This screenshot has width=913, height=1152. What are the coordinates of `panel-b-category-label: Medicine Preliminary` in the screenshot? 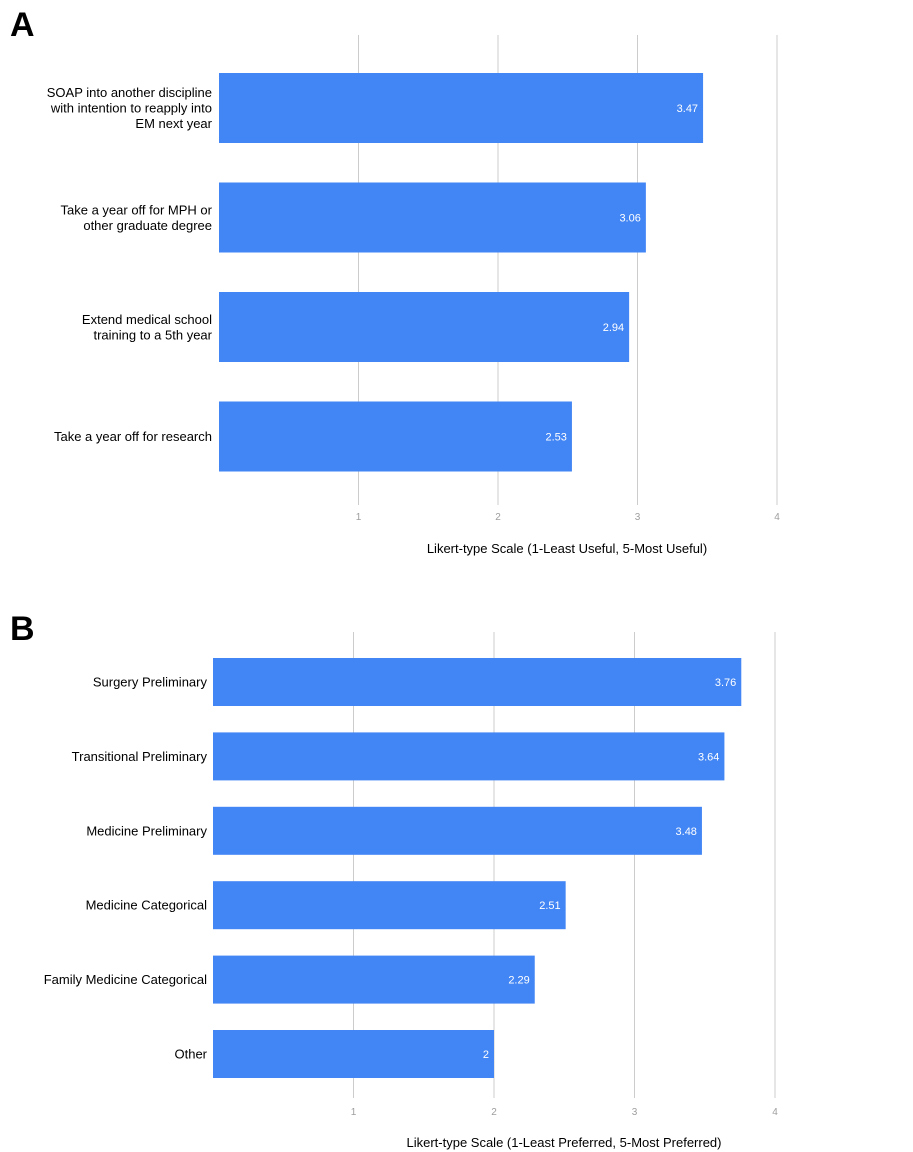 It's located at (146, 830).